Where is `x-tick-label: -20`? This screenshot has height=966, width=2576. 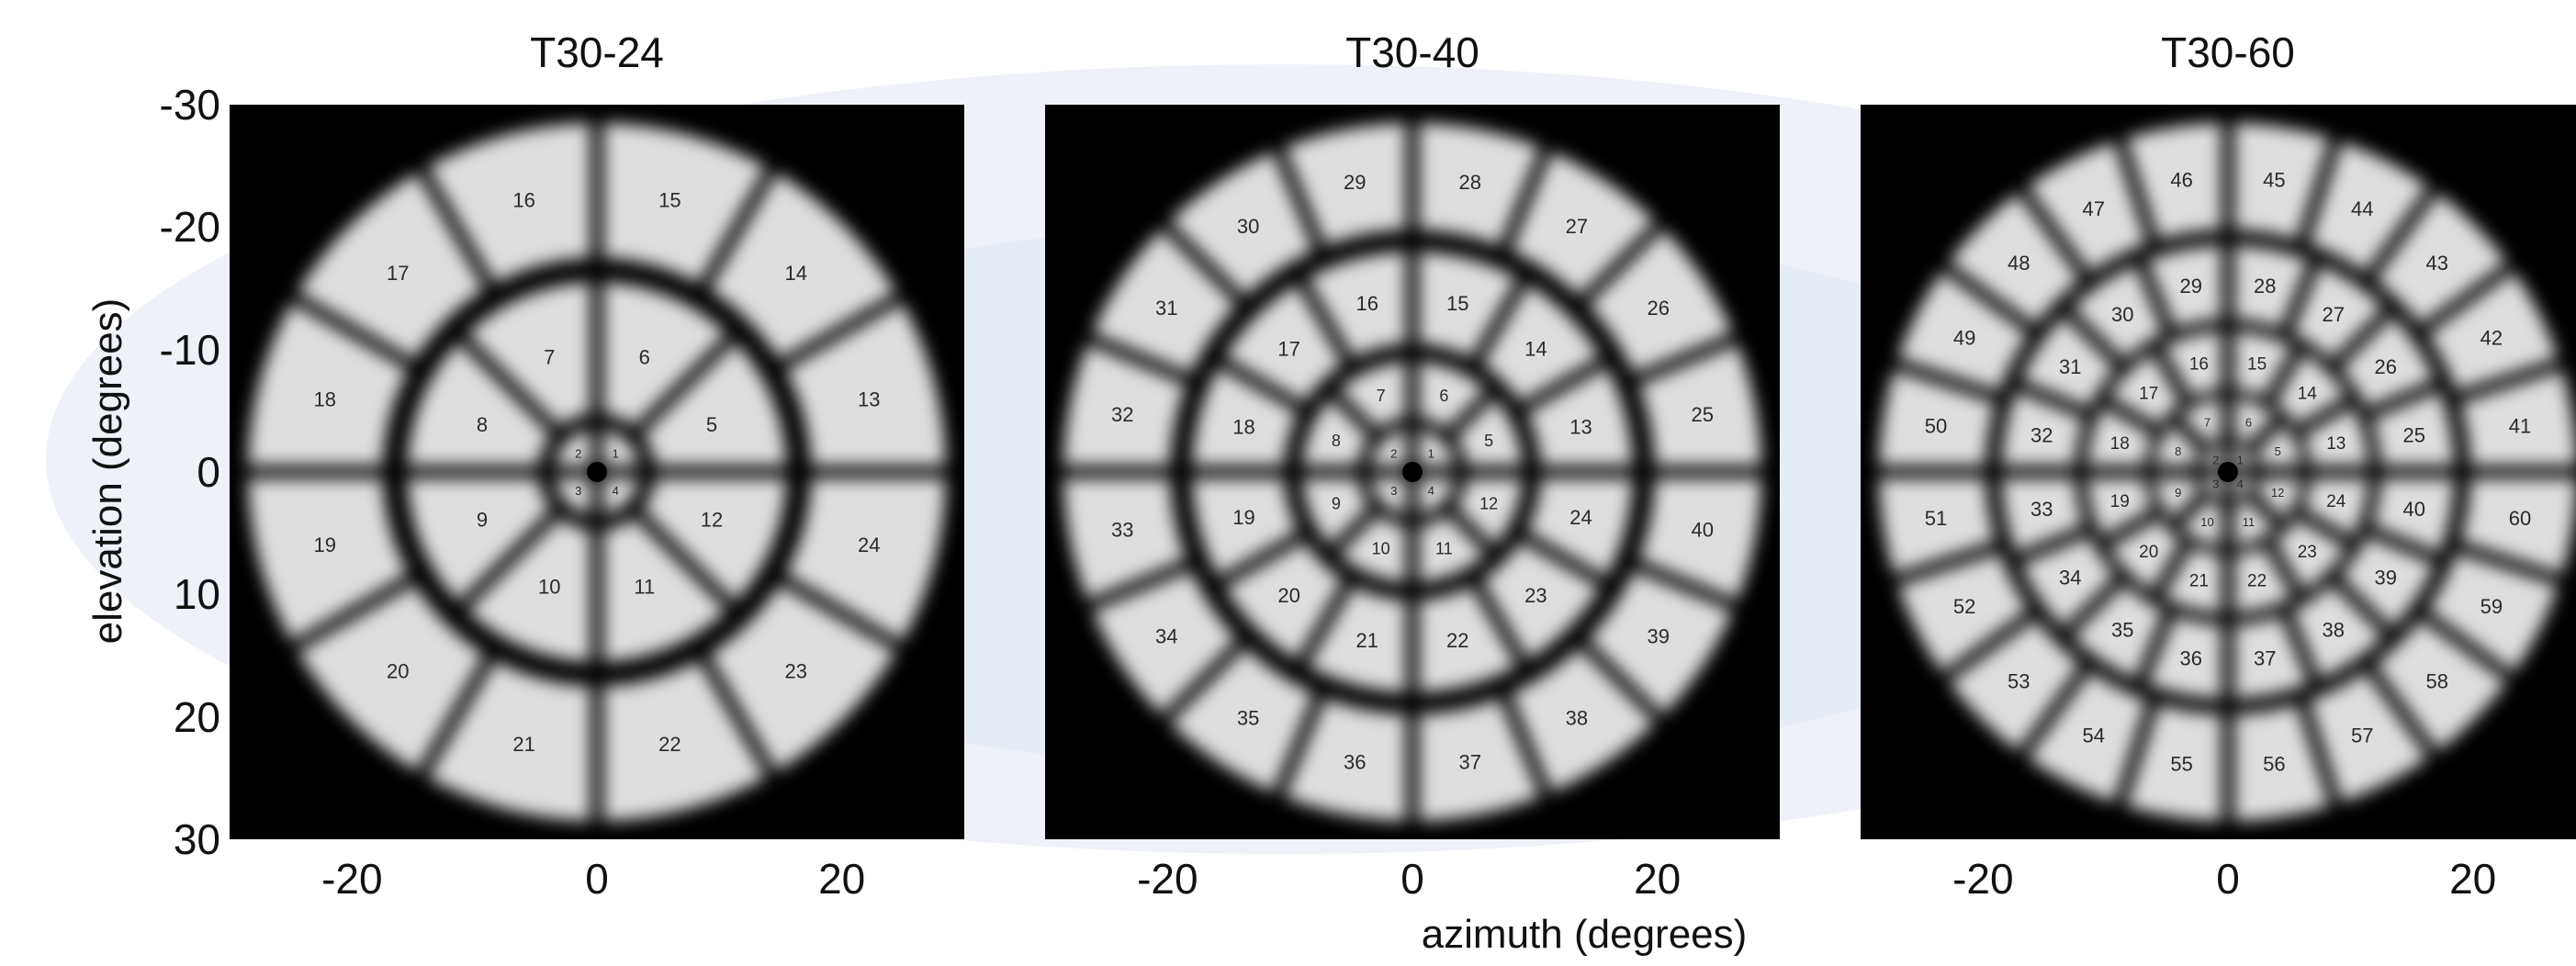 x-tick-label: -20 is located at coordinates (352, 879).